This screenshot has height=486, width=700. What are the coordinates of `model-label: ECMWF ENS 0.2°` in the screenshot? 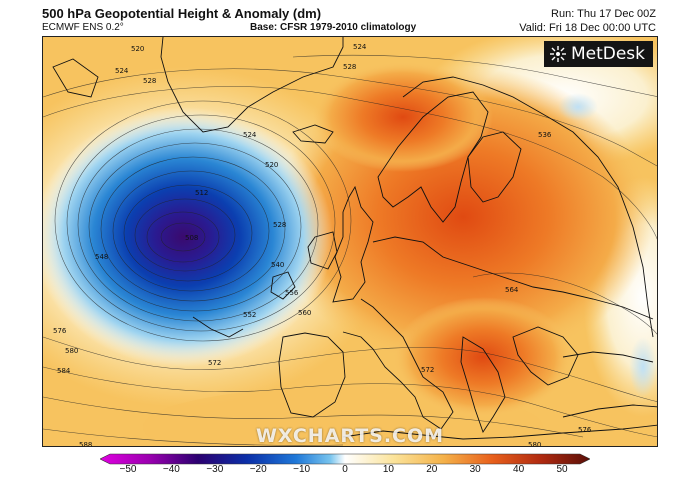 It's located at (83, 27).